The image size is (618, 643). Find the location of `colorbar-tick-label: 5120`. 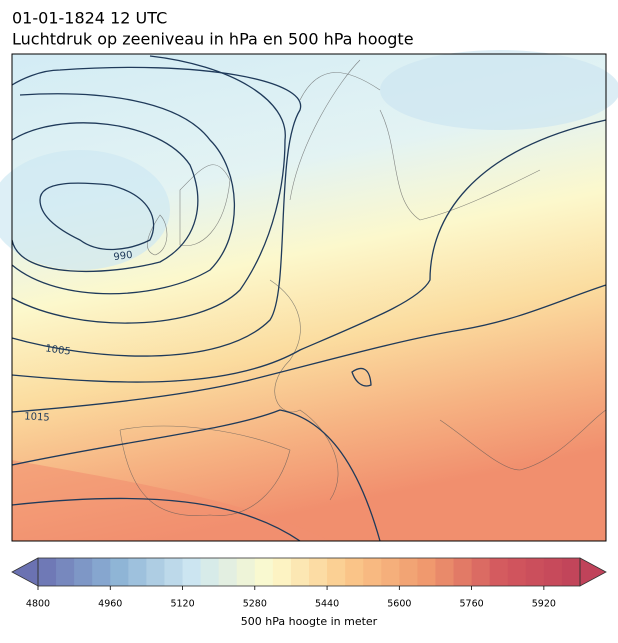

colorbar-tick-label: 5120 is located at coordinates (182, 604).